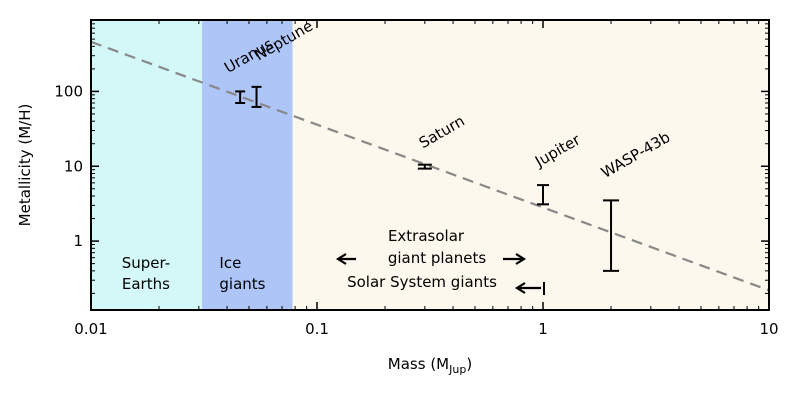 This screenshot has height=400, width=800. Describe the element at coordinates (25, 165) in the screenshot. I see `y-axis-label: Metallicity (M/H)` at that location.